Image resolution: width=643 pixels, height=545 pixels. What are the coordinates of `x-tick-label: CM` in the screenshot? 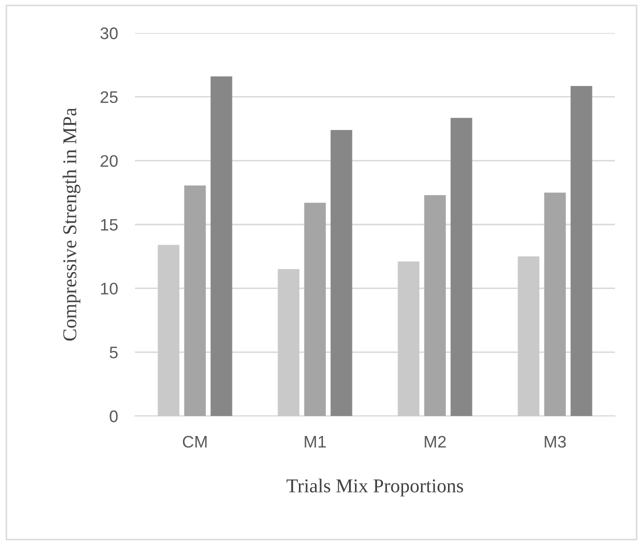 It's located at (194, 442).